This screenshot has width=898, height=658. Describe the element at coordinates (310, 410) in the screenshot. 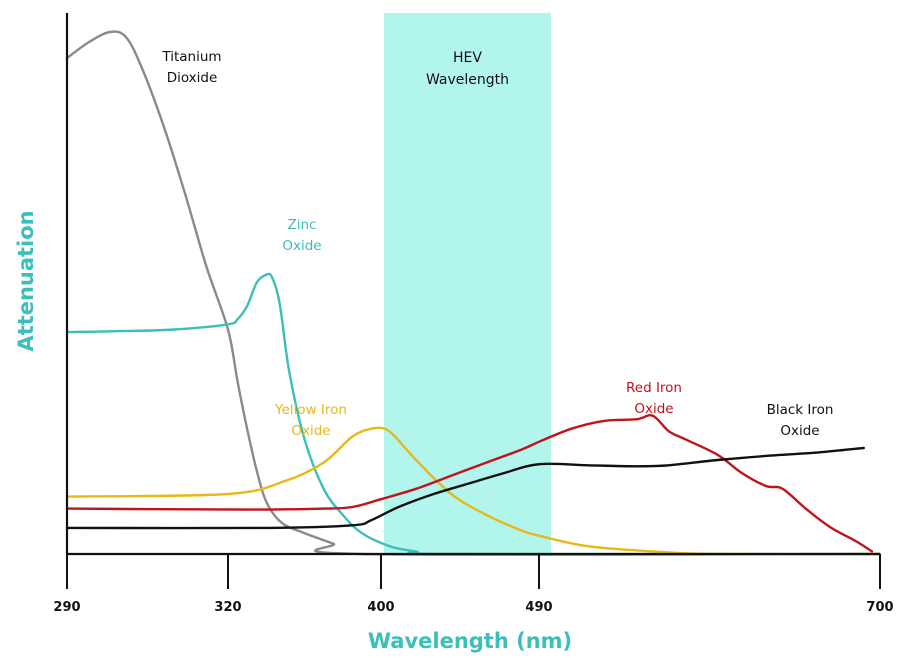

I see `yellow-iron-oxide-label-line1: Yellow Iron` at that location.